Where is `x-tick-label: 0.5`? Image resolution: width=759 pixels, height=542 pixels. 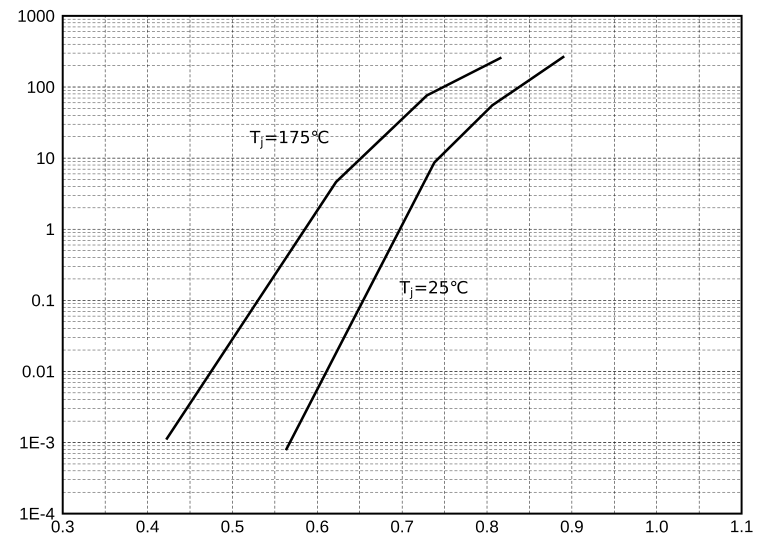 x-tick-label: 0.5 is located at coordinates (232, 526).